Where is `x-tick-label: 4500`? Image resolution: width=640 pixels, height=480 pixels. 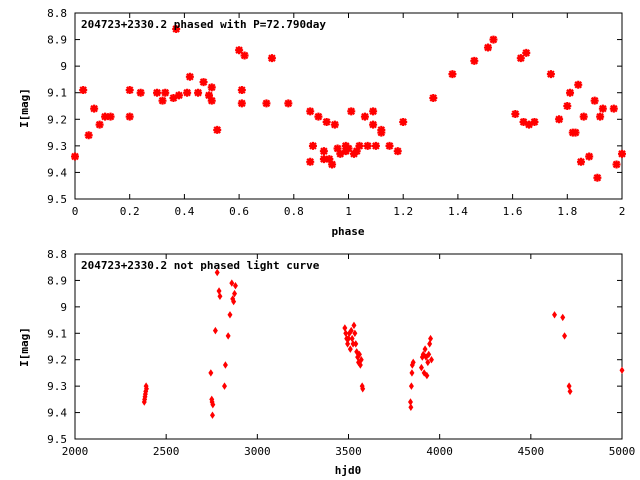
x-tick-label: 4500 is located at coordinates (531, 451).